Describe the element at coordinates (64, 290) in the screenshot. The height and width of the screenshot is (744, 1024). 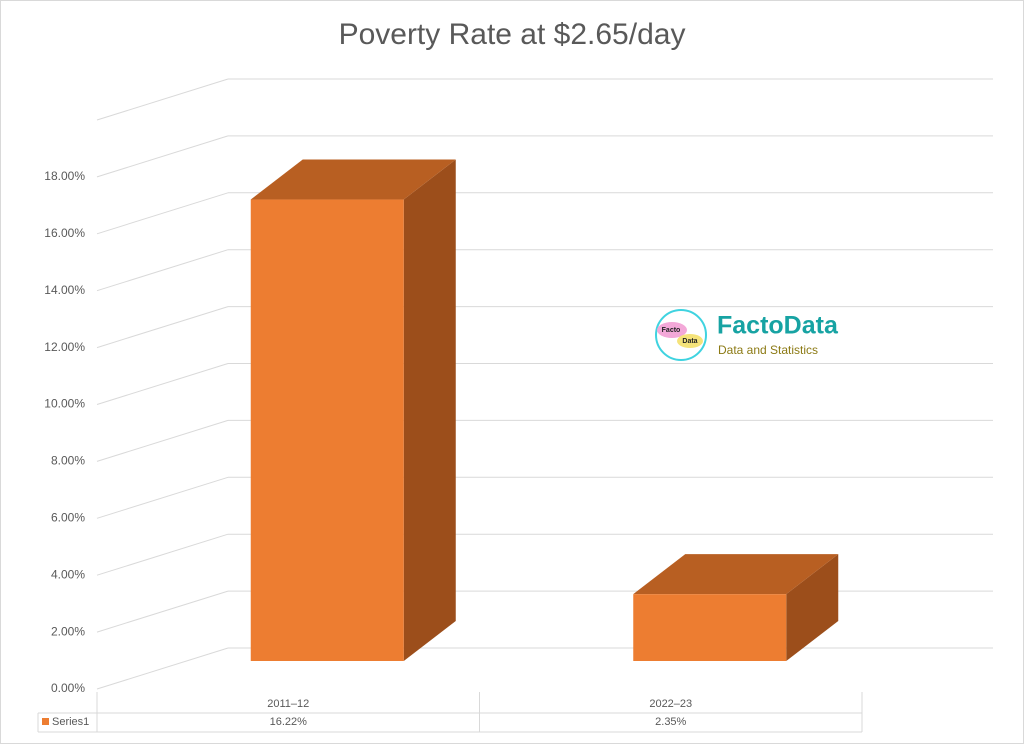
I see `y-tick-label: 14.00%` at that location.